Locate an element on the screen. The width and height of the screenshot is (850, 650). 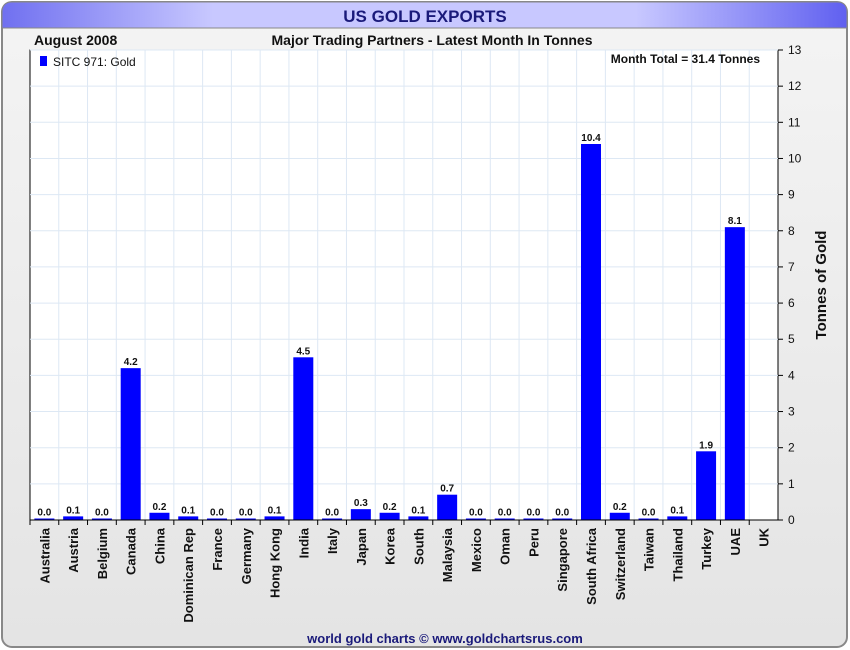
x-tick-label: Mexico is located at coordinates (476, 550).